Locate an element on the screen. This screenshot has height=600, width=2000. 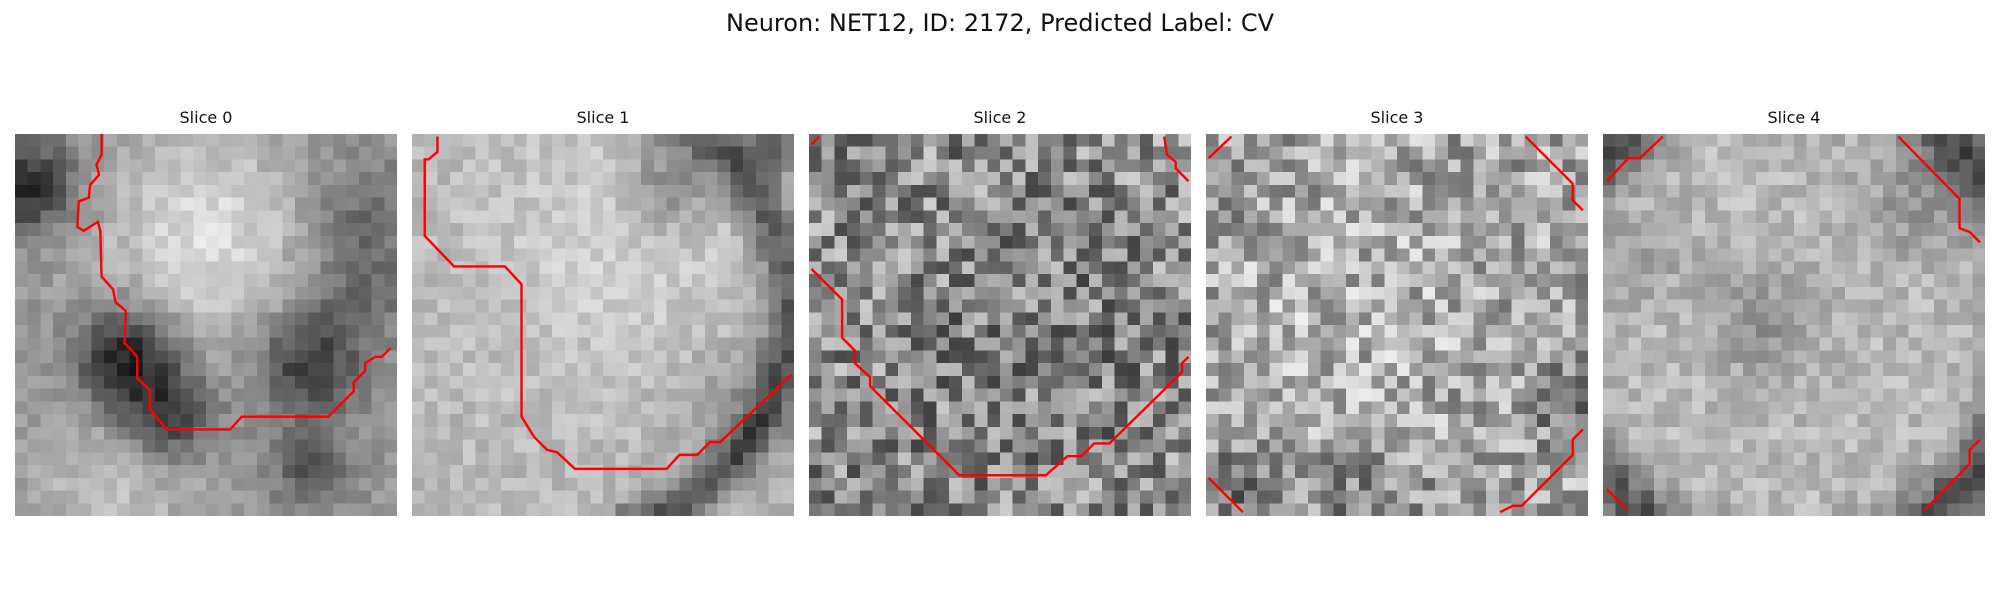
slice-panel-4: Slice 4 is located at coordinates (1794, 312).